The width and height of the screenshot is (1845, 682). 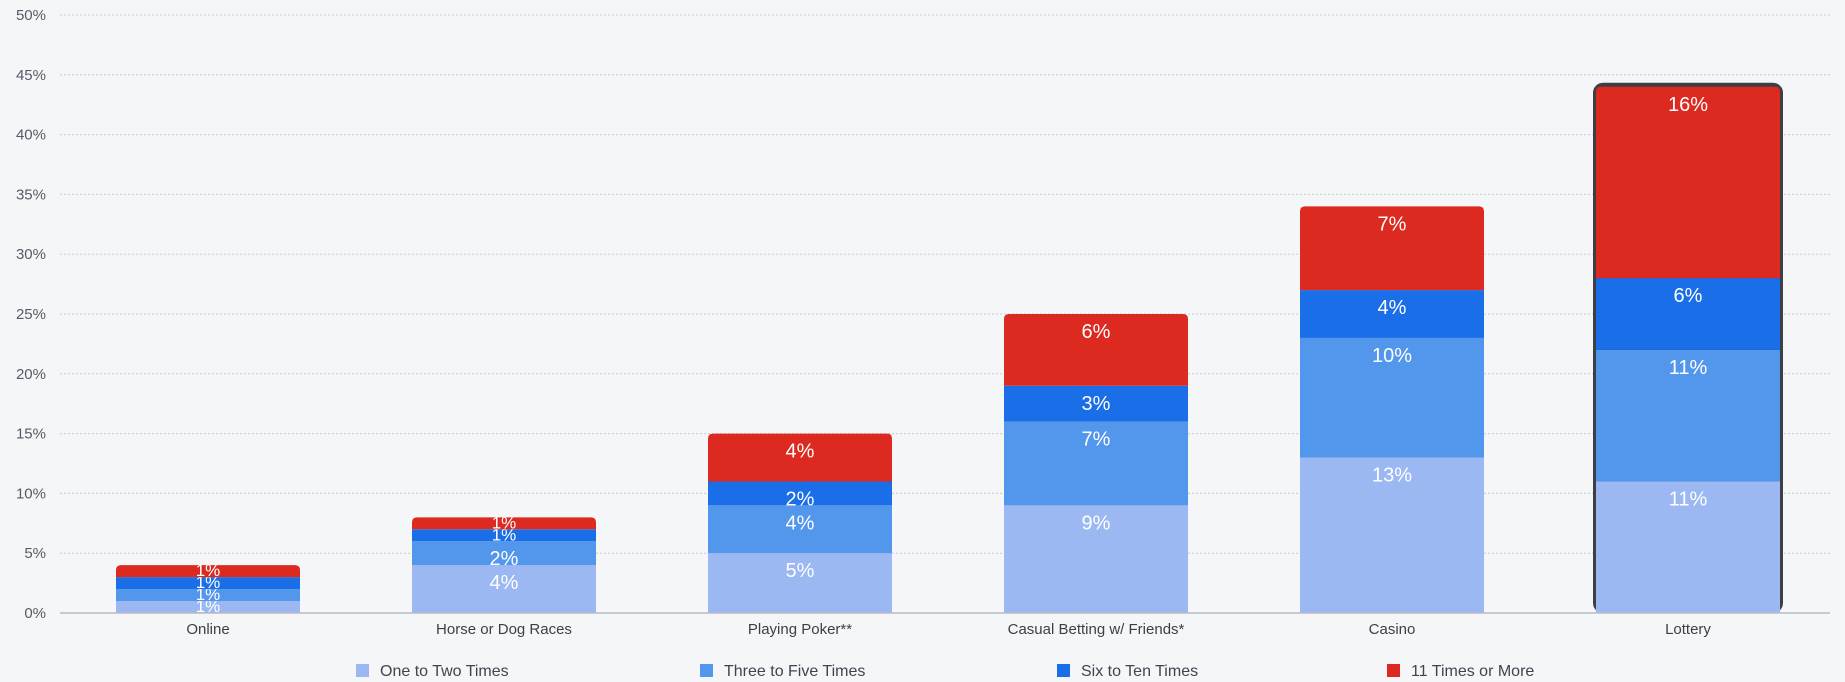 I want to click on category-label: Playing Poker**, so click(x=800, y=629).